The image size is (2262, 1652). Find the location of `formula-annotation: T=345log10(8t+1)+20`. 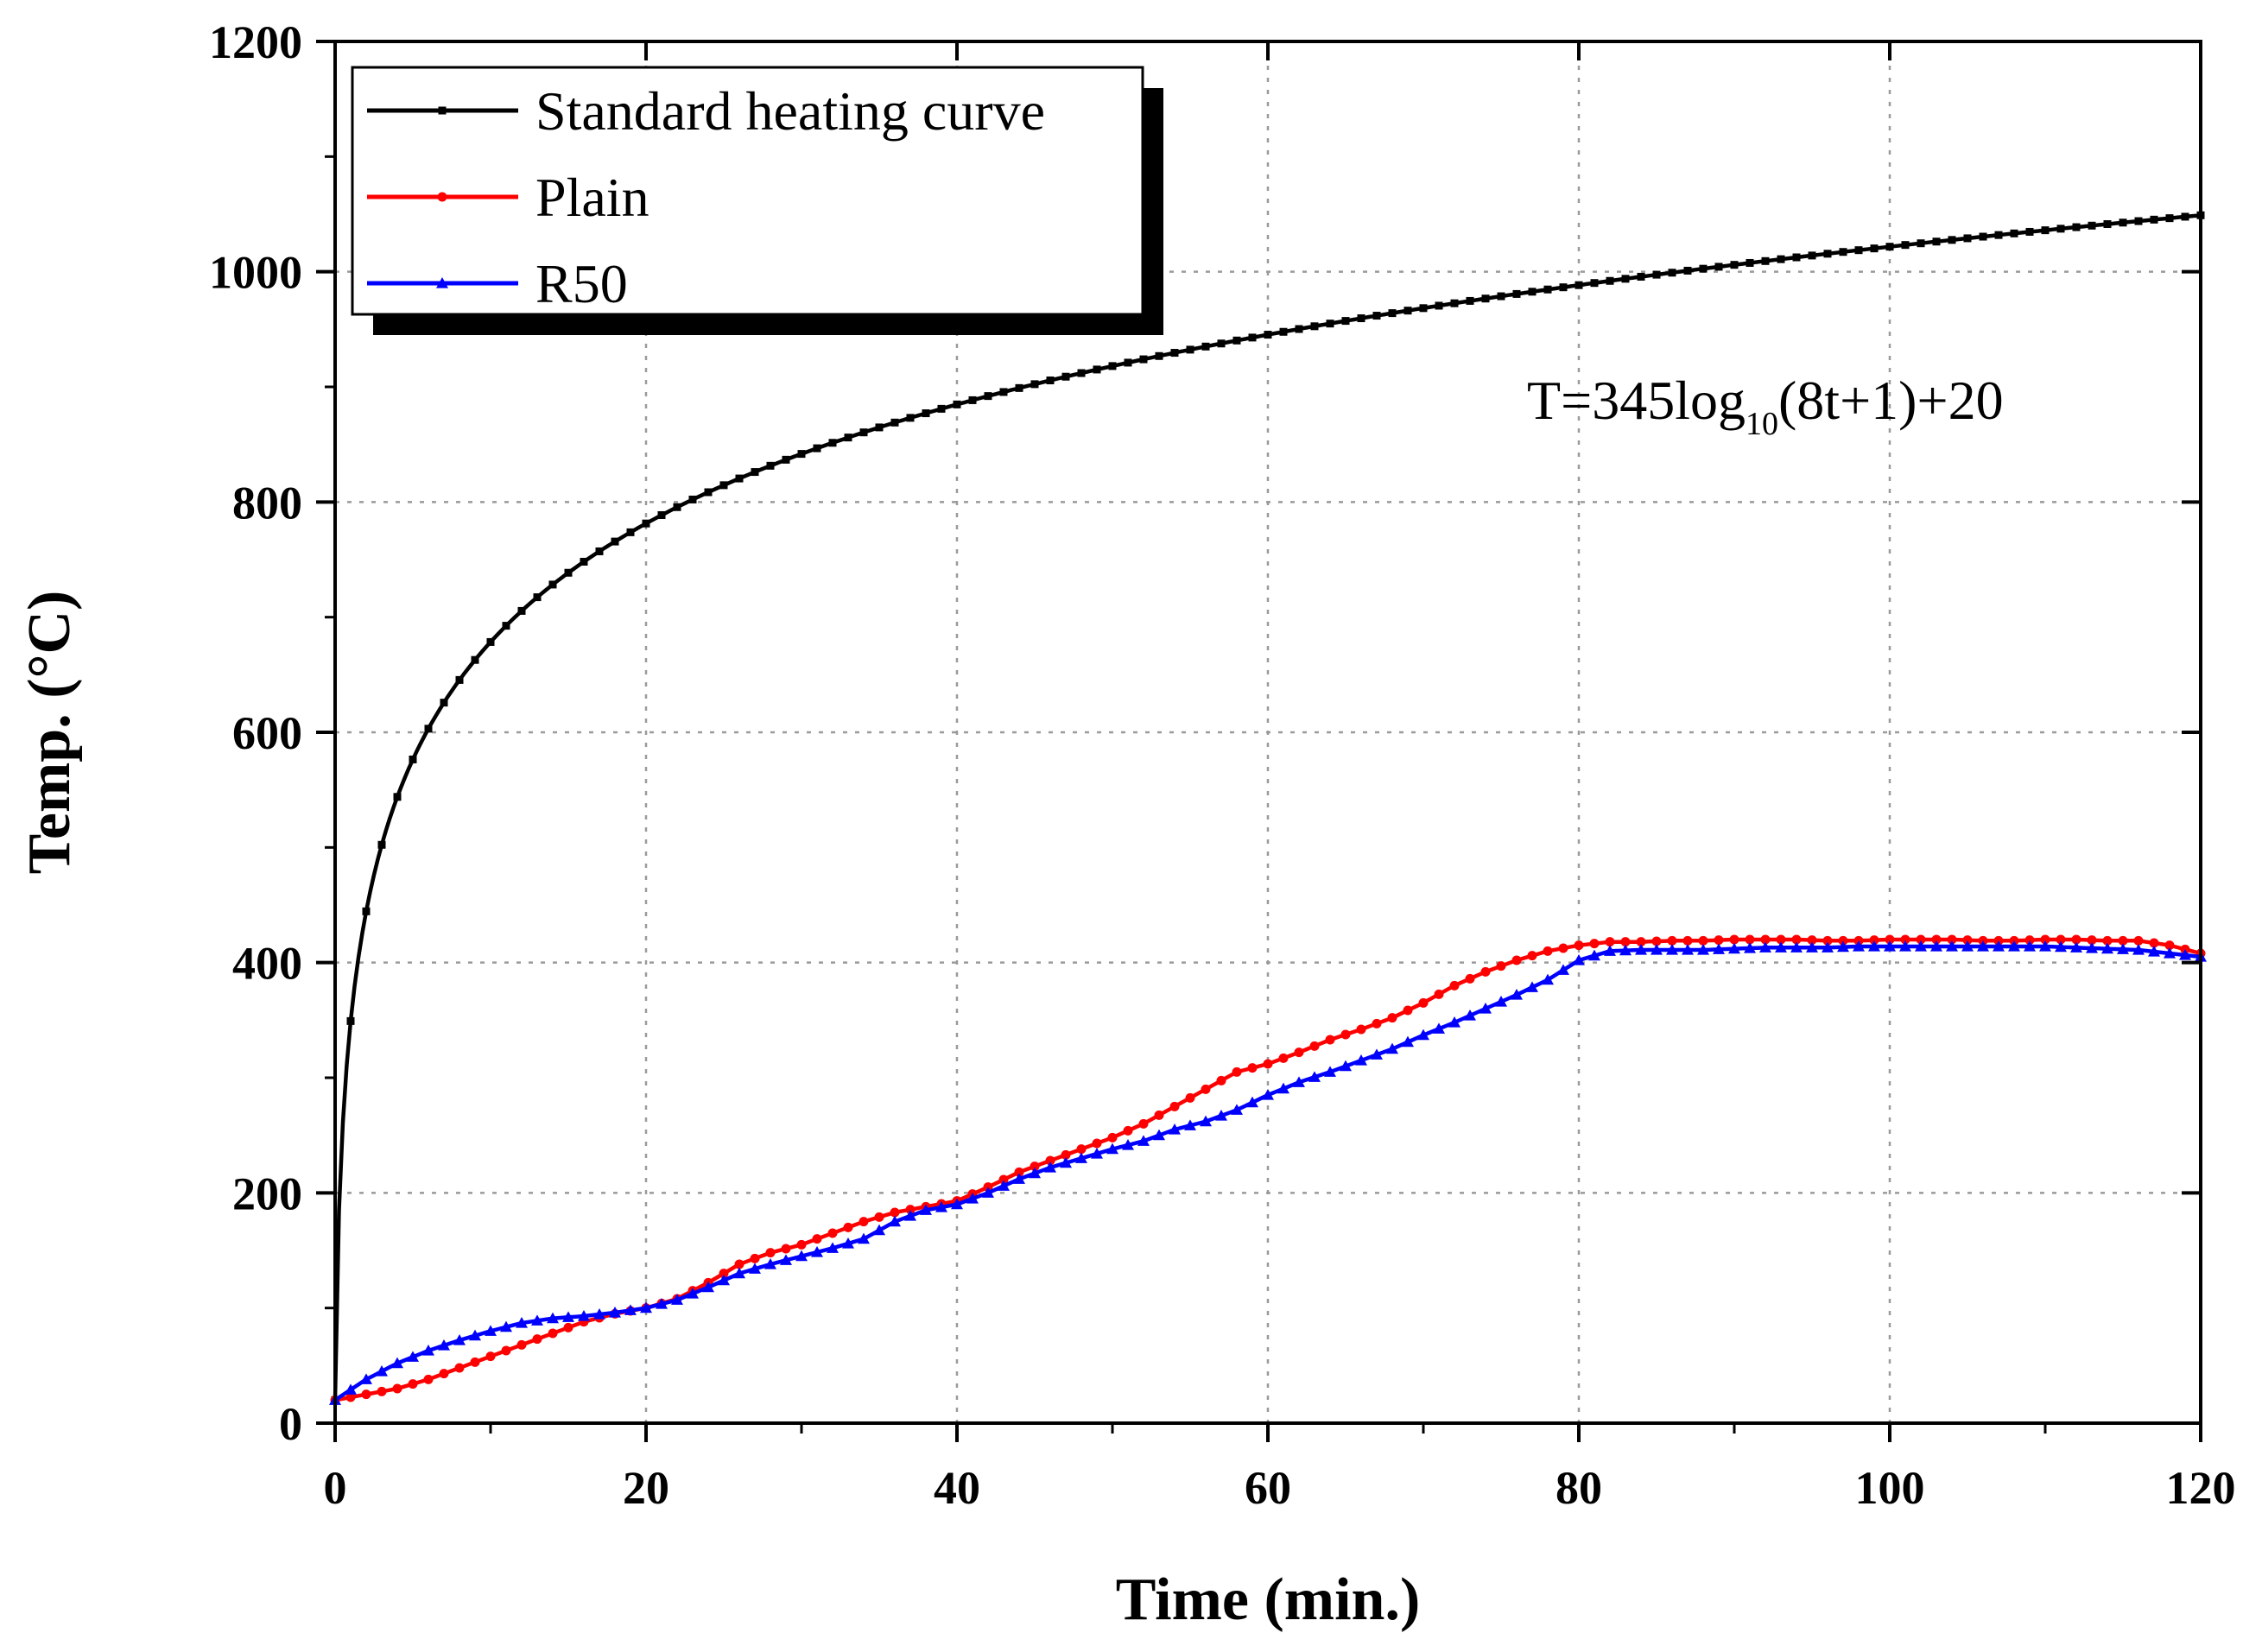

formula-annotation: T=345log10(8t+1)+20 is located at coordinates (1765, 406).